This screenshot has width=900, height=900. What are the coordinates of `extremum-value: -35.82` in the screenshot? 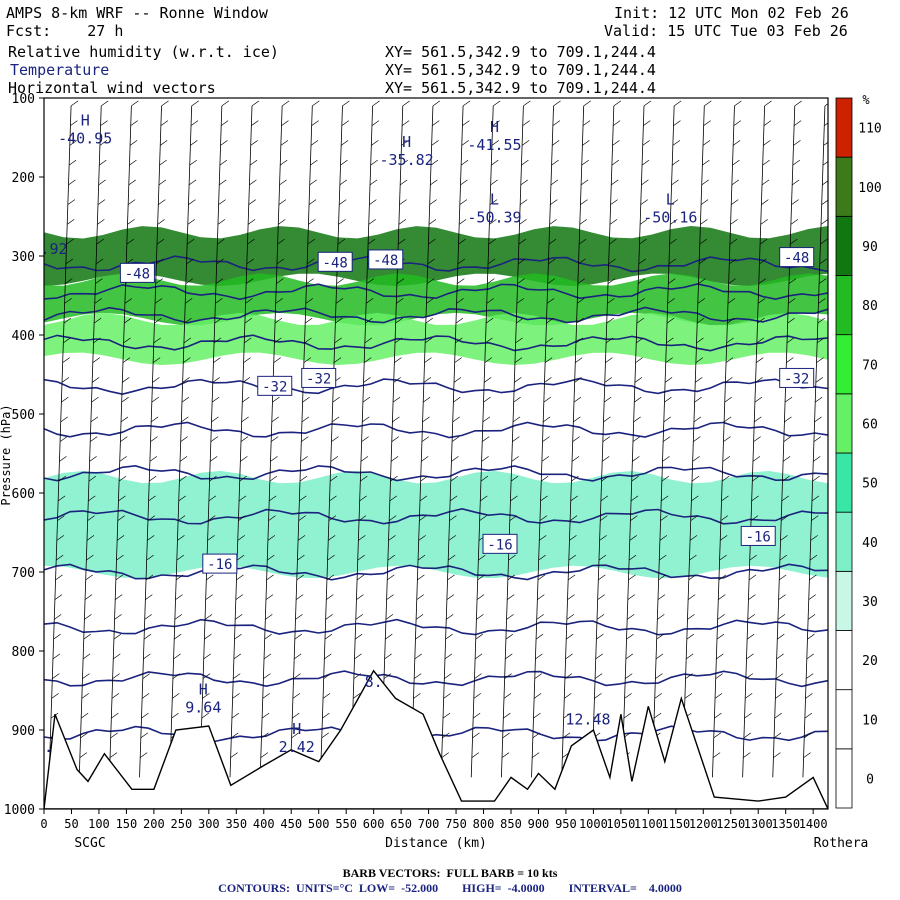 It's located at (407, 160).